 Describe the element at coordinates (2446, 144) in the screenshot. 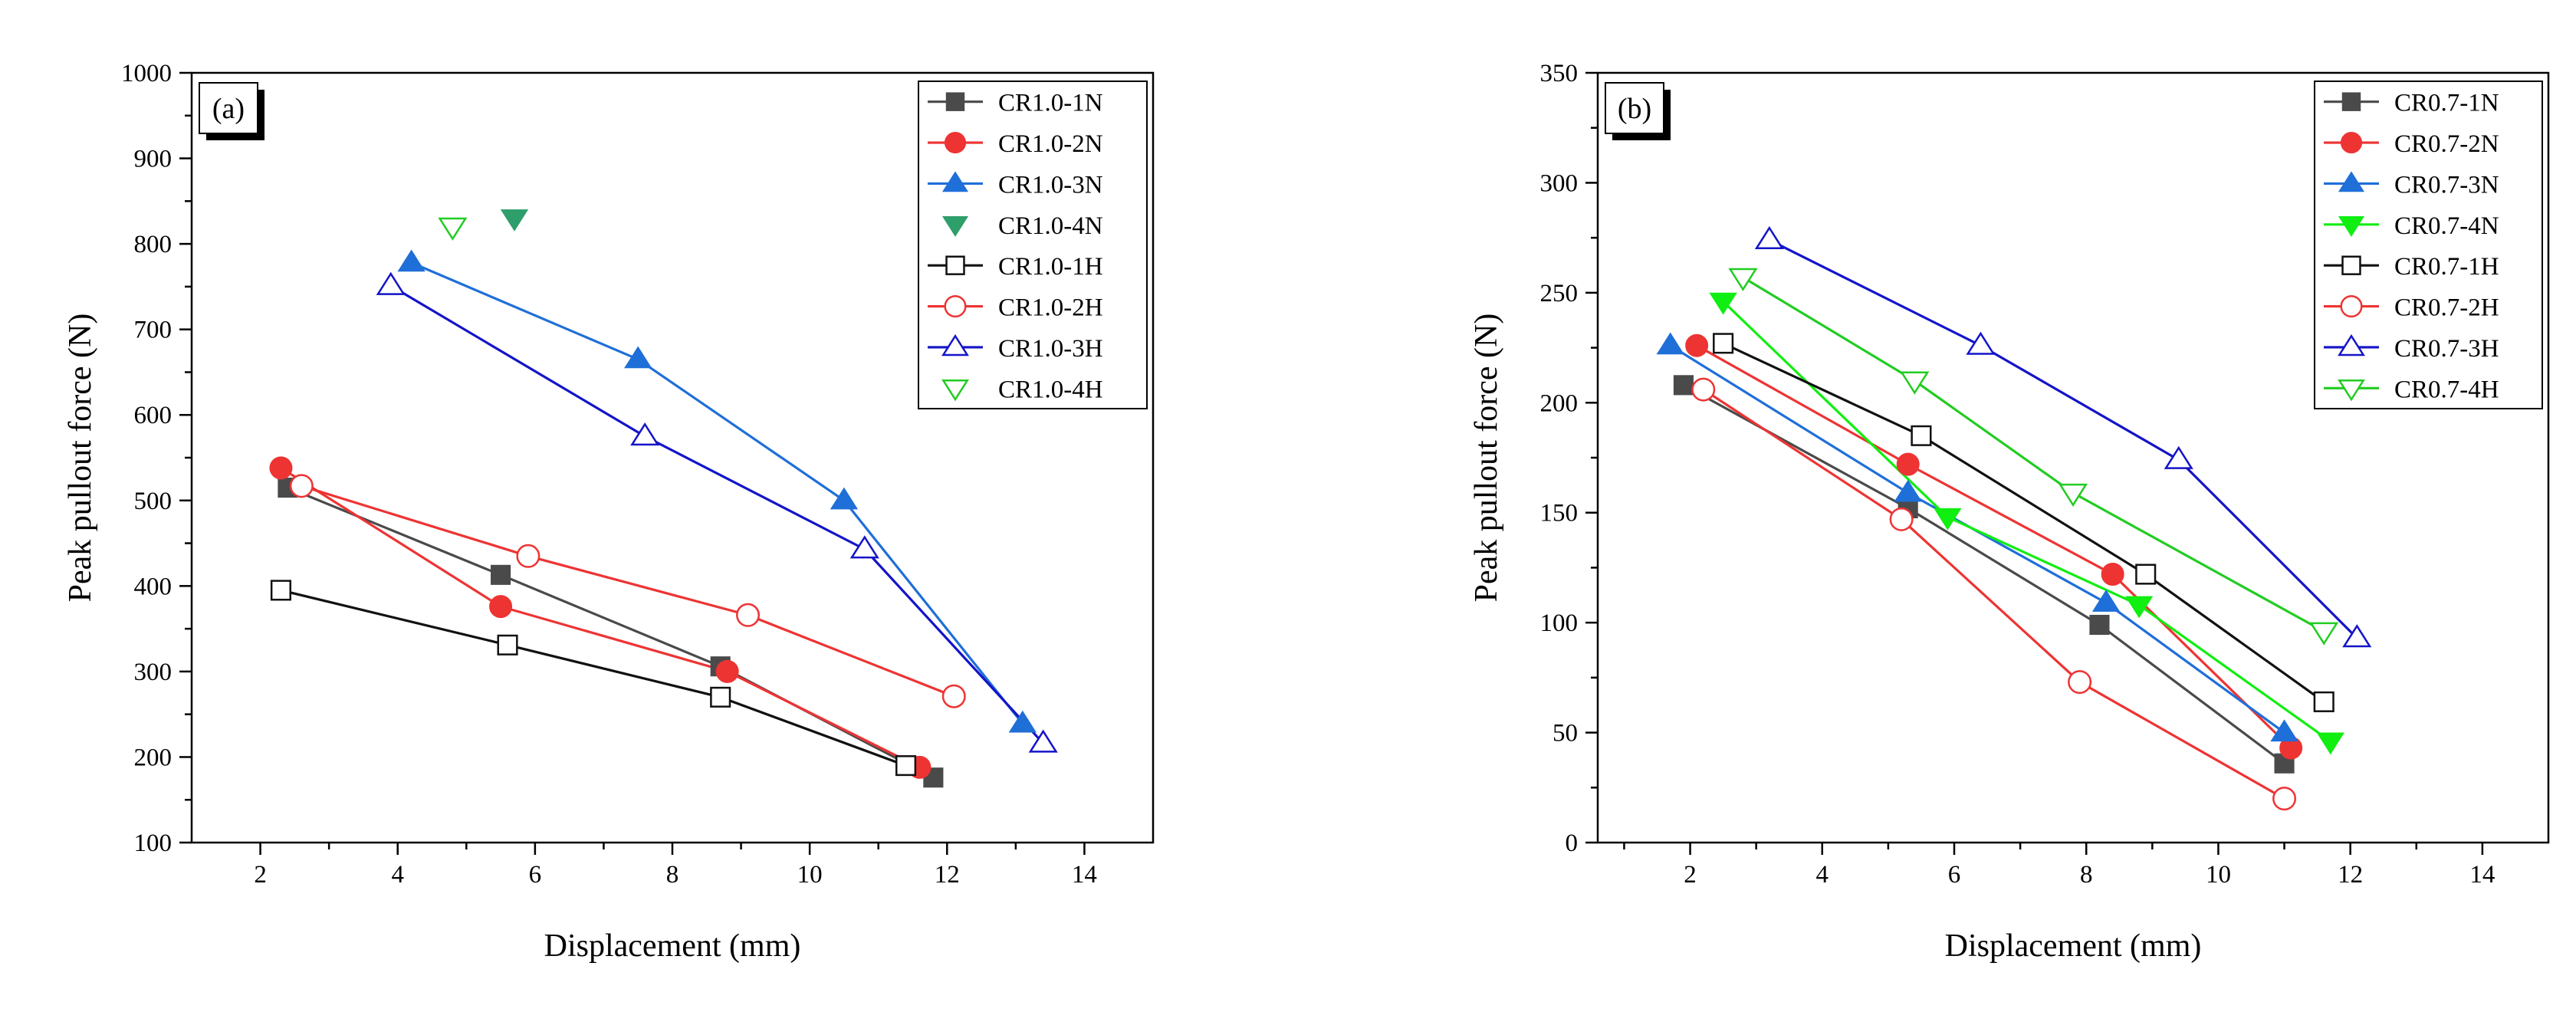

I see `legend-label: CR0.7-2N` at that location.